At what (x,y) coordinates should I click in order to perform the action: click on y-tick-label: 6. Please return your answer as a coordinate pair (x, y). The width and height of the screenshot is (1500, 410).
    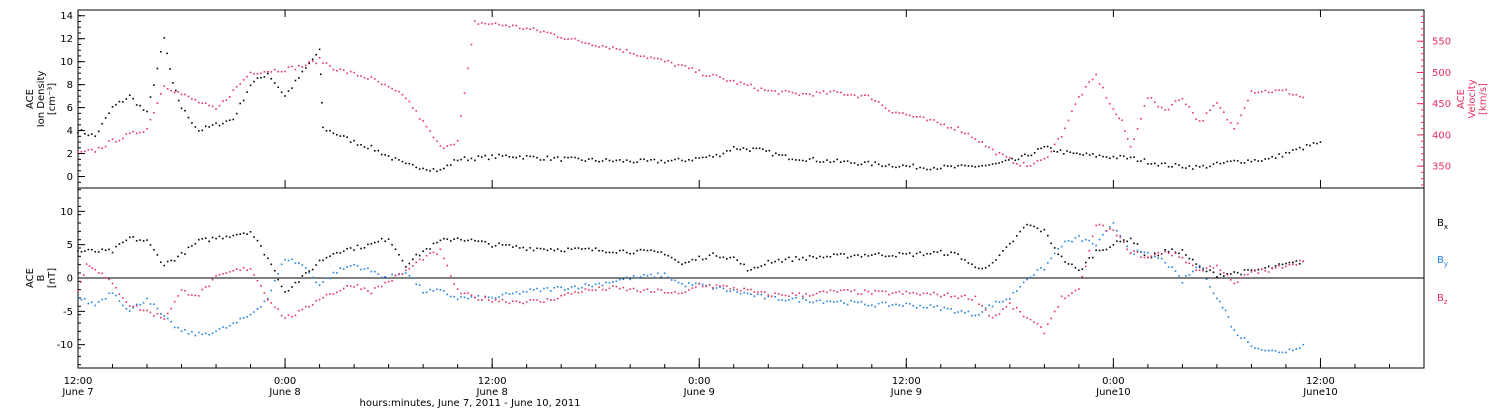
    Looking at the image, I should click on (70, 108).